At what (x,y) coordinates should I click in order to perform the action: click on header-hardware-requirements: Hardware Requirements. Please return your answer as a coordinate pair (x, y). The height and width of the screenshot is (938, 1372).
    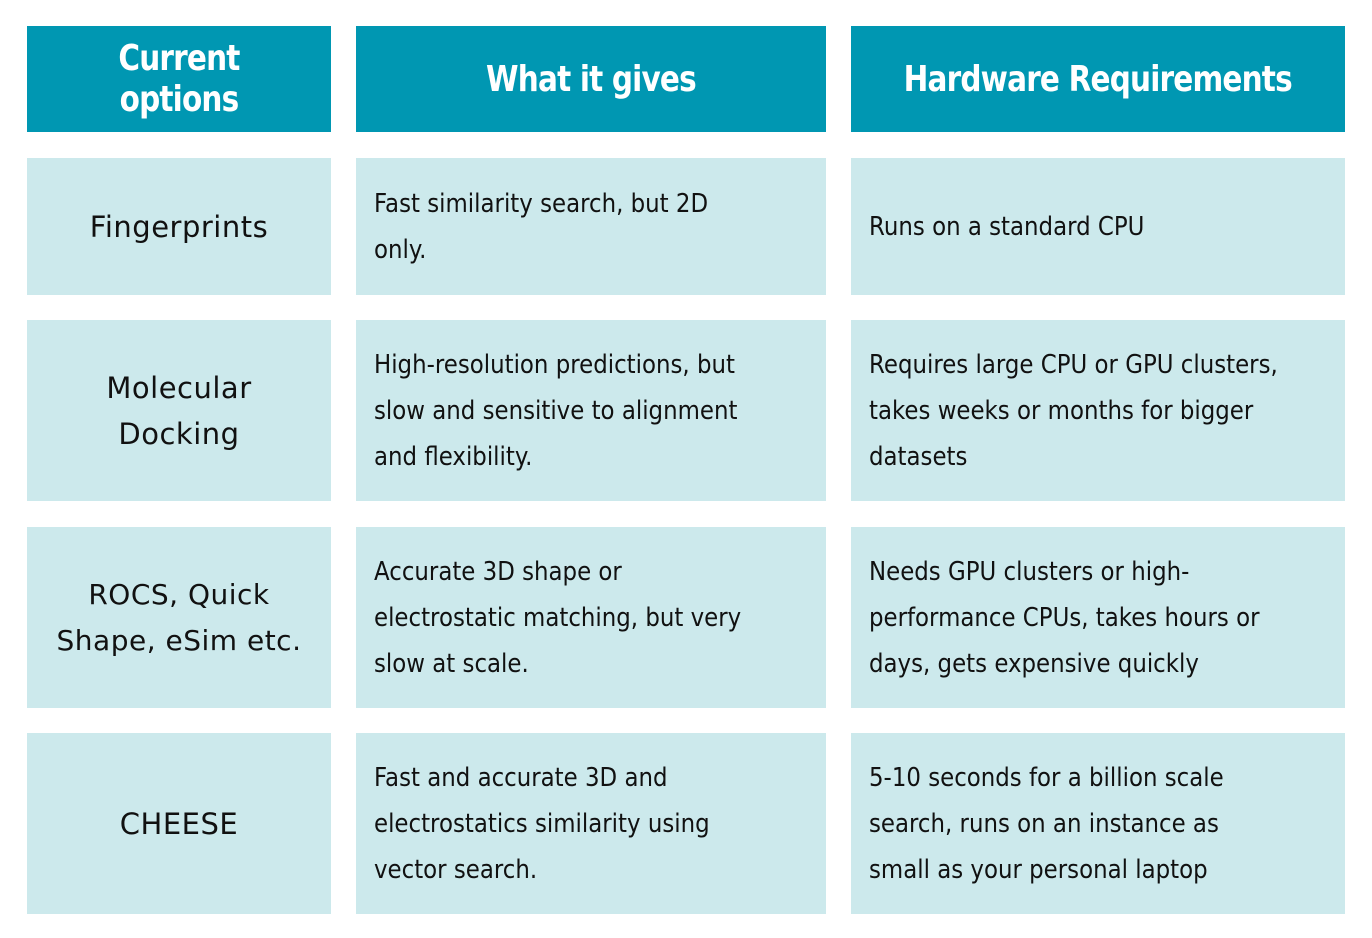
    Looking at the image, I should click on (1098, 79).